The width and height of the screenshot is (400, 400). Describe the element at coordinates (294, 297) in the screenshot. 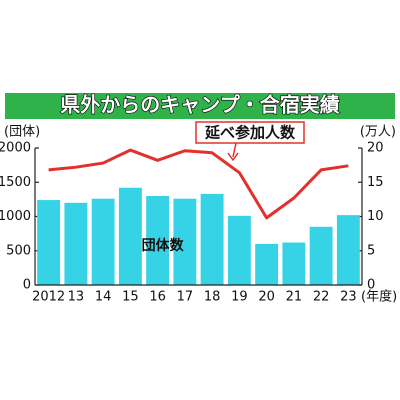

I see `x-tick-label: 21` at that location.